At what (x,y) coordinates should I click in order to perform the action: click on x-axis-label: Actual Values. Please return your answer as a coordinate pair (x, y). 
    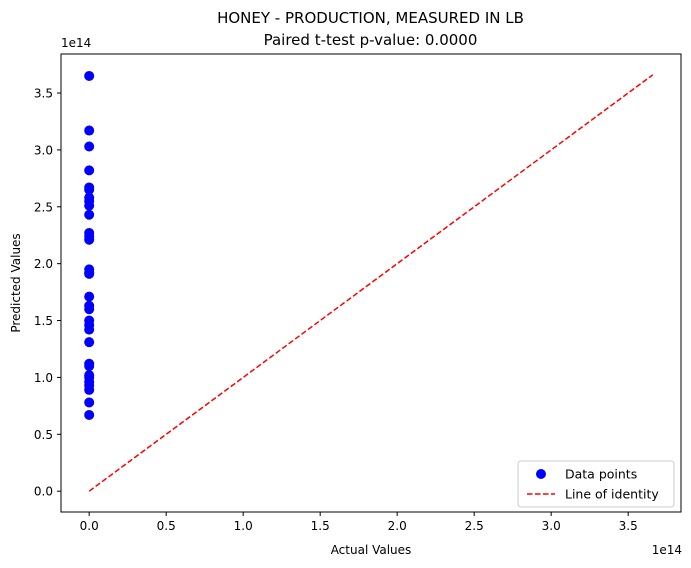
    Looking at the image, I should click on (371, 550).